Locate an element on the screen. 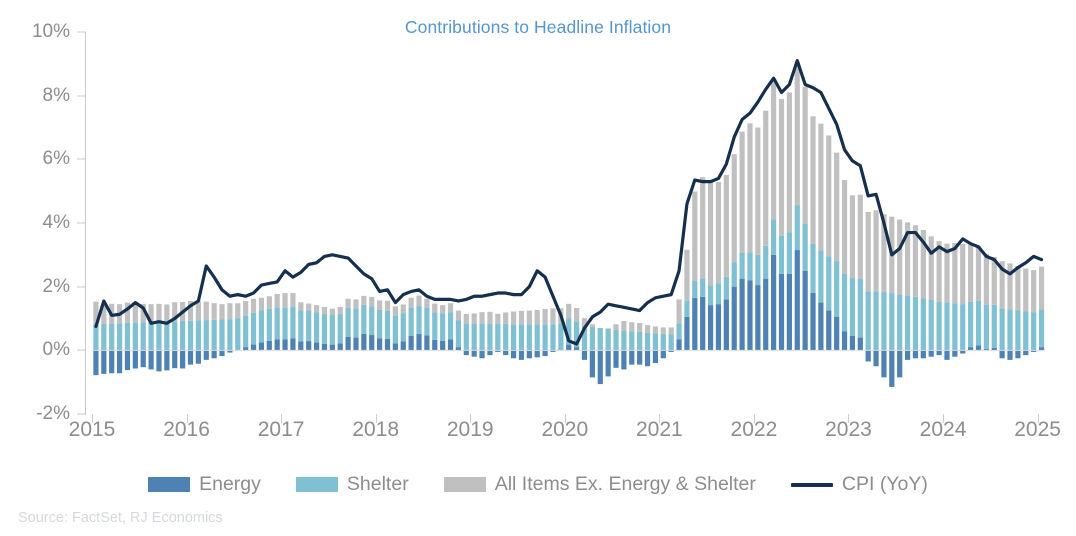 The height and width of the screenshot is (536, 1076). y-tick-mark is located at coordinates (81, 159).